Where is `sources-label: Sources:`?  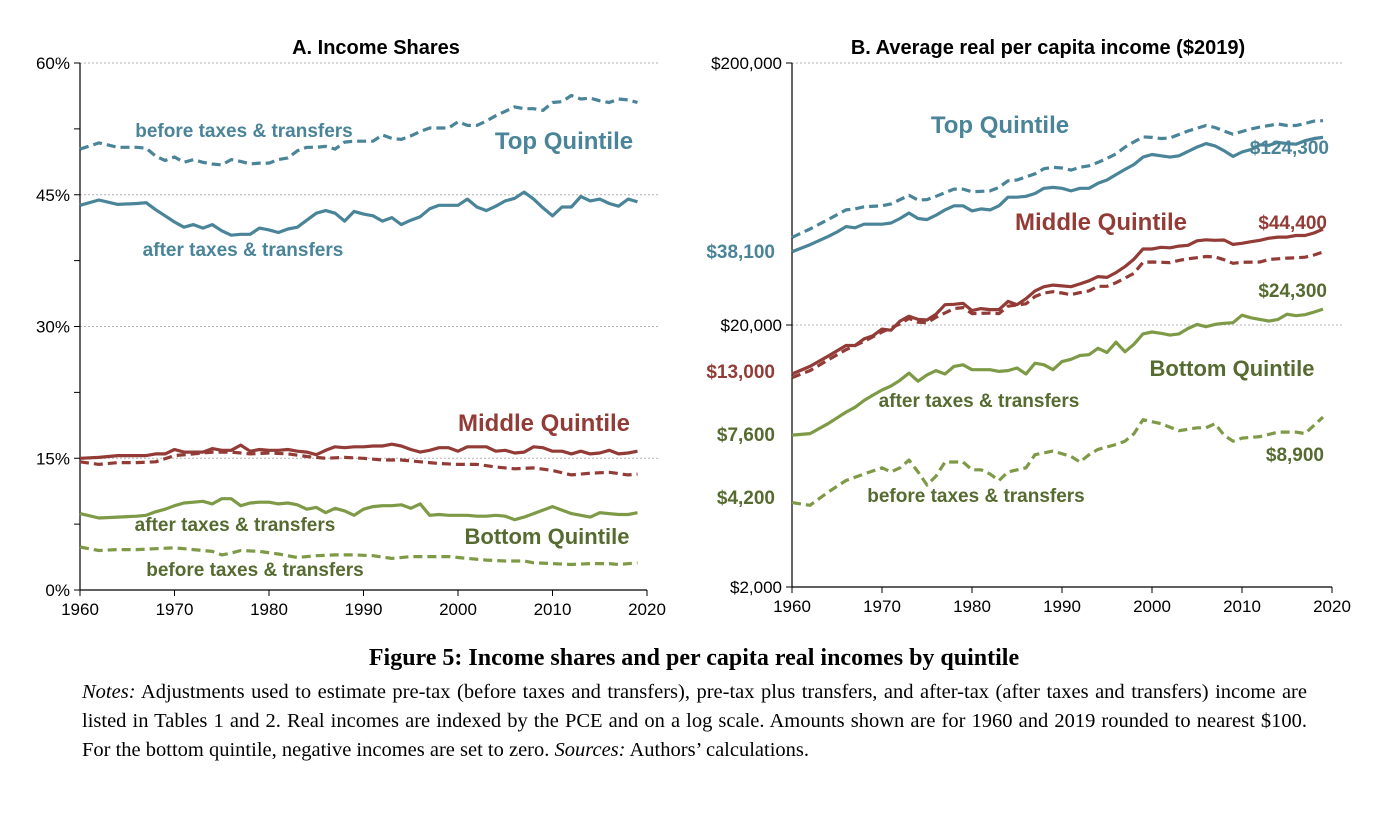
sources-label: Sources: is located at coordinates (590, 750).